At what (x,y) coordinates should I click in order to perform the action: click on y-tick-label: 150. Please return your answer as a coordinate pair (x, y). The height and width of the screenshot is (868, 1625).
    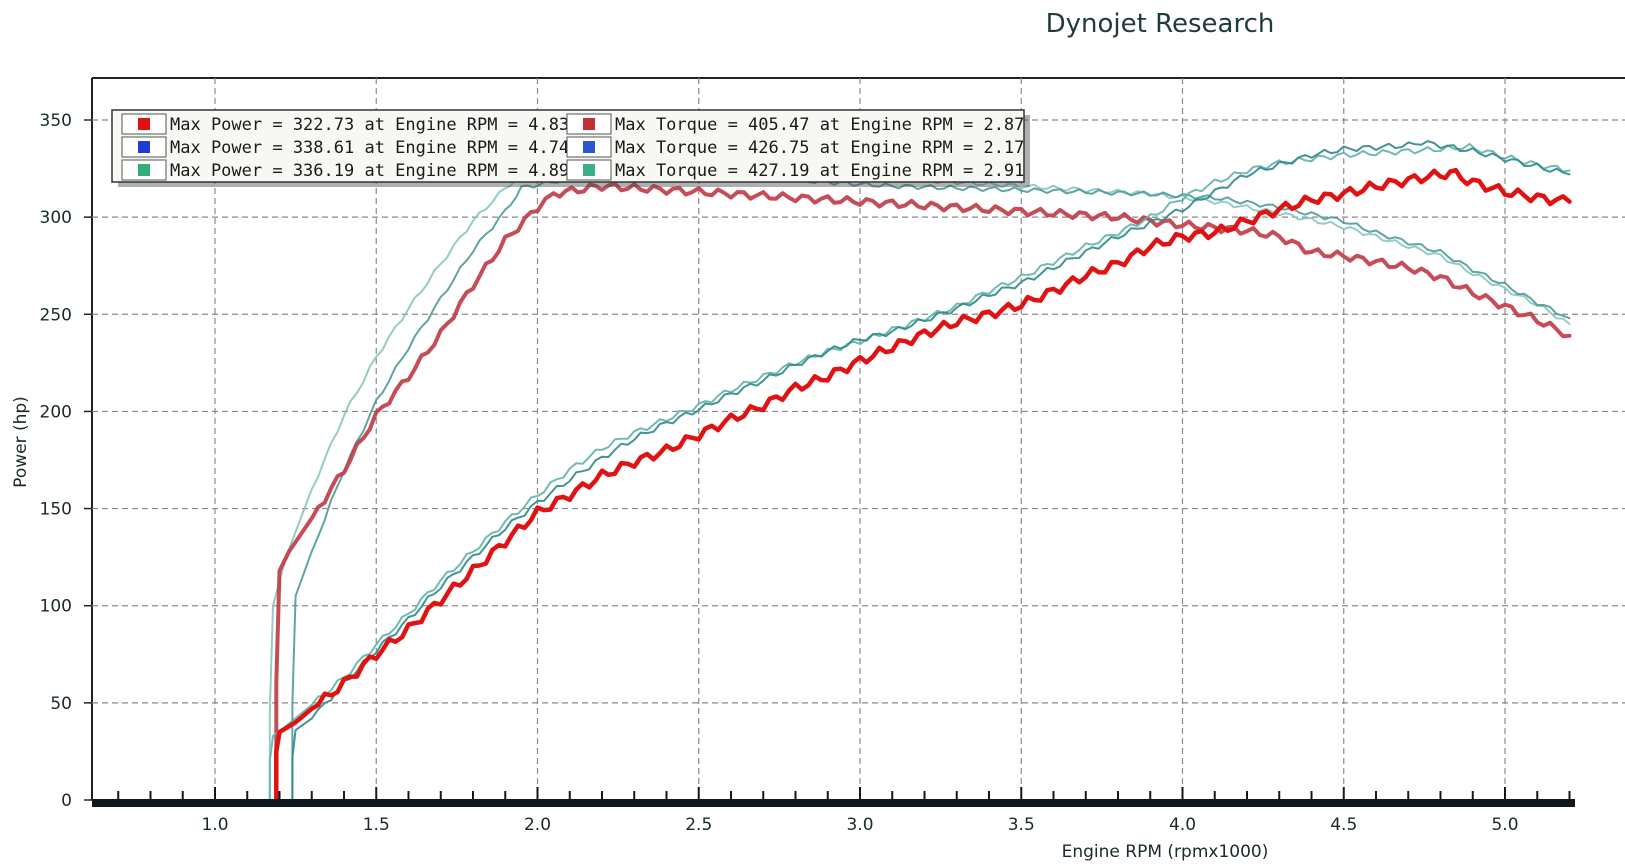
    Looking at the image, I should click on (56, 510).